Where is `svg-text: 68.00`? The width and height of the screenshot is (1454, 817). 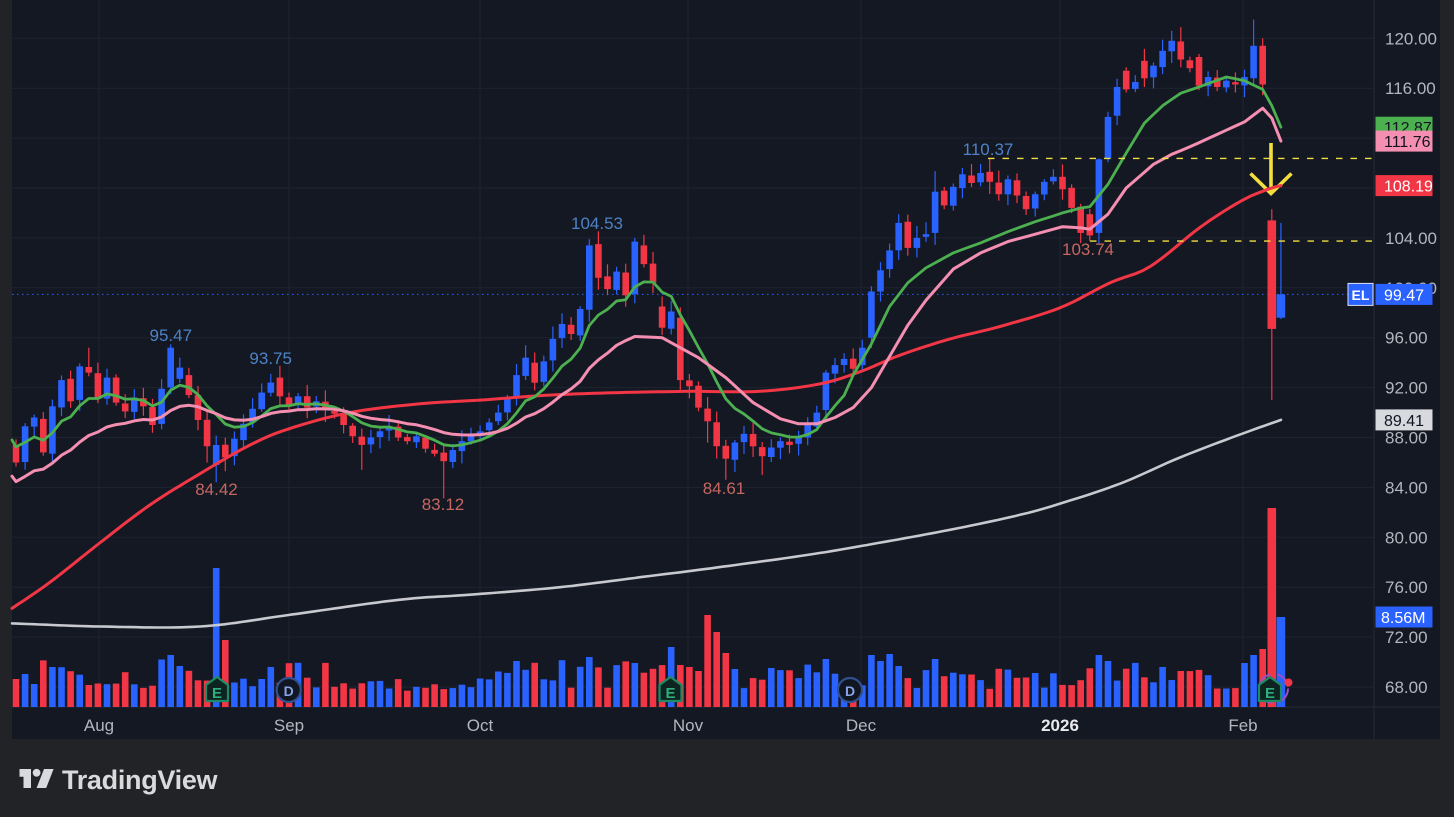 svg-text: 68.00 is located at coordinates (1406, 687).